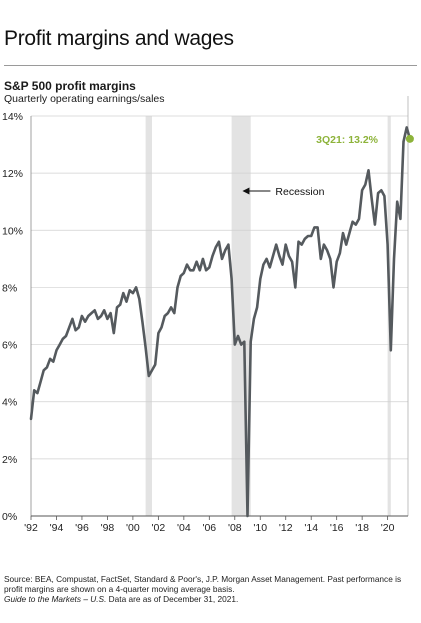  I want to click on y-tick-label: 8%, so click(9, 288).